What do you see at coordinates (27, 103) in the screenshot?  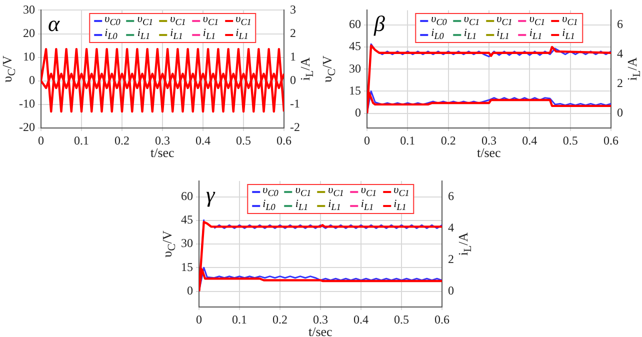 I see `y-tick-label: -10` at bounding box center [27, 103].